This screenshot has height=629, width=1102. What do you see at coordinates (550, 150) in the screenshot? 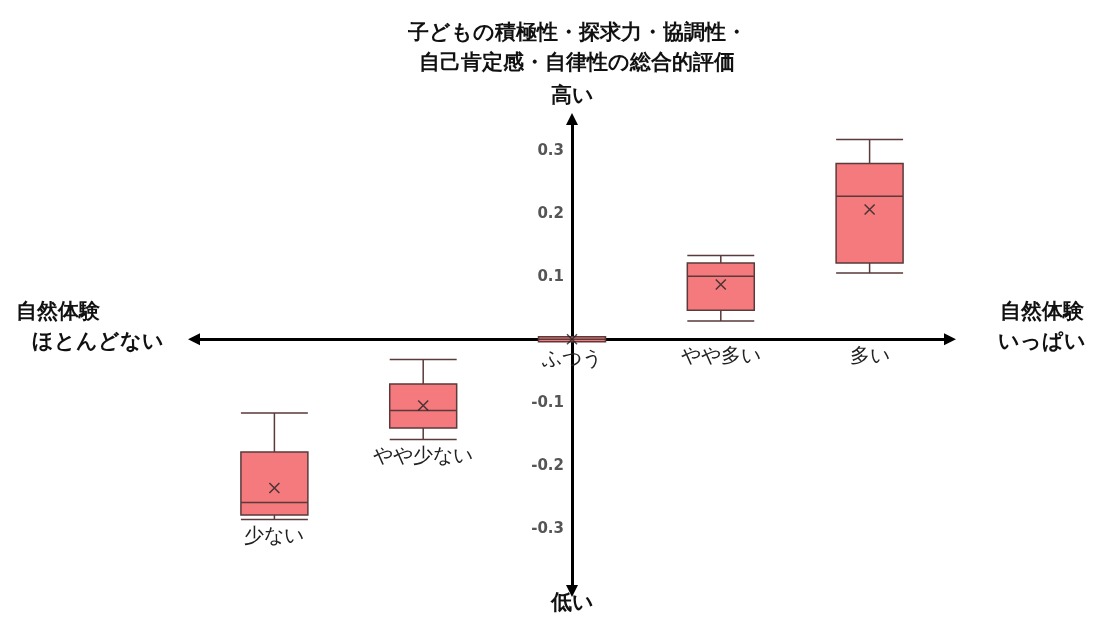
I see `y-tick-label: 0.3` at bounding box center [550, 150].